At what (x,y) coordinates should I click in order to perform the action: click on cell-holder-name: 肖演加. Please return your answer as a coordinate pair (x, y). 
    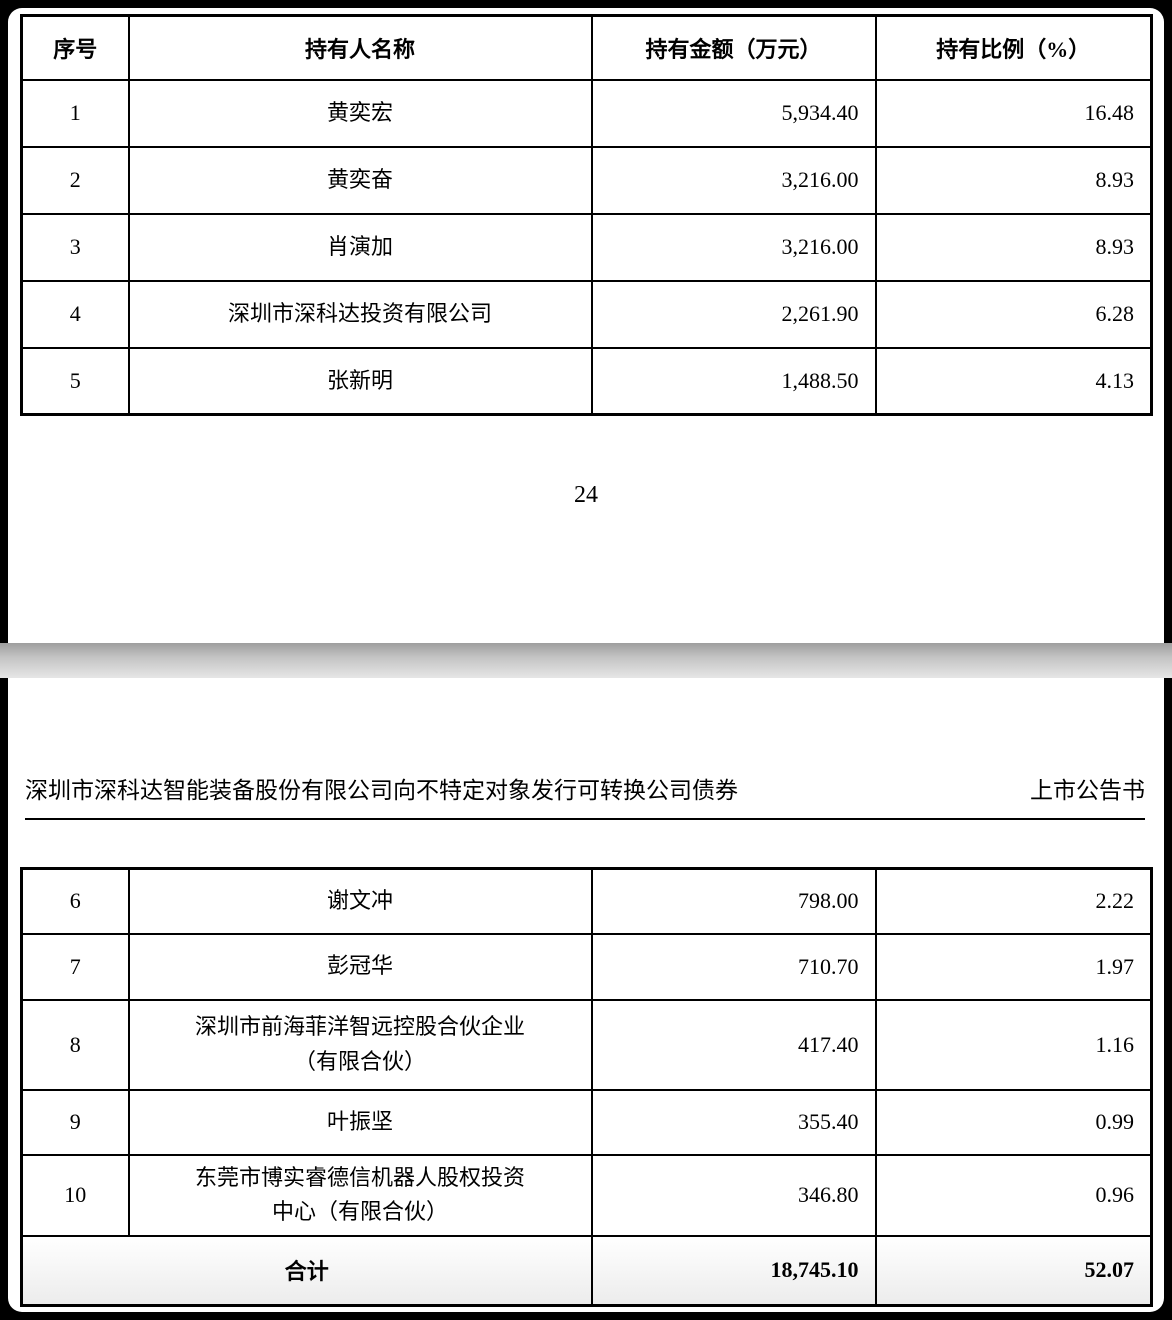
    Looking at the image, I should click on (360, 247).